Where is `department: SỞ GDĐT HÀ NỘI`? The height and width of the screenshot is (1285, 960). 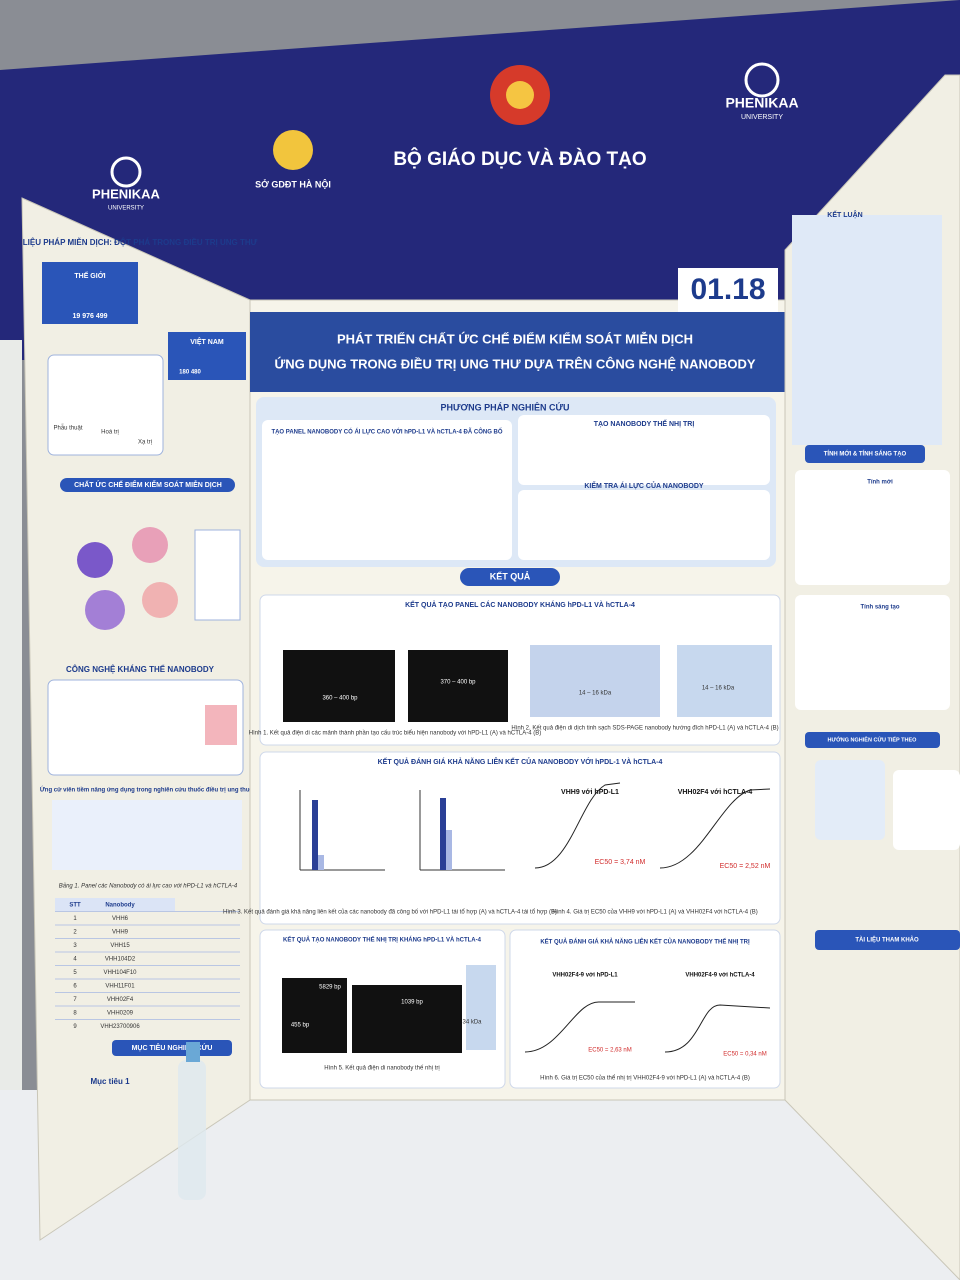 department: SỞ GDĐT HÀ NỘI is located at coordinates (293, 183).